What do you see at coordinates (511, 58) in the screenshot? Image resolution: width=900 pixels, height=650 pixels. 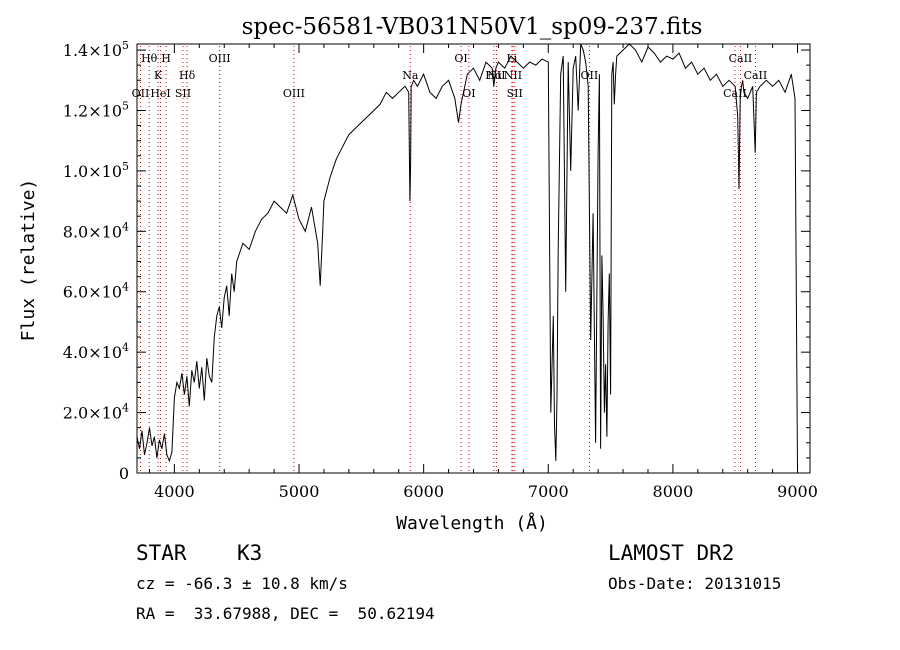 I see `emission-line-label: Li` at bounding box center [511, 58].